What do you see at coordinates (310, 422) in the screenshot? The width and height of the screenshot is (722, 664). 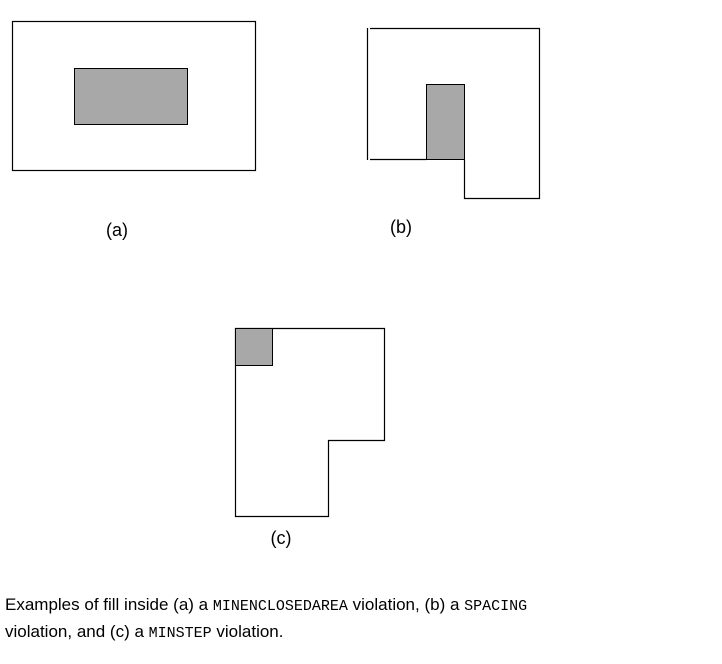 I see `panel-c-outer-shape` at bounding box center [310, 422].